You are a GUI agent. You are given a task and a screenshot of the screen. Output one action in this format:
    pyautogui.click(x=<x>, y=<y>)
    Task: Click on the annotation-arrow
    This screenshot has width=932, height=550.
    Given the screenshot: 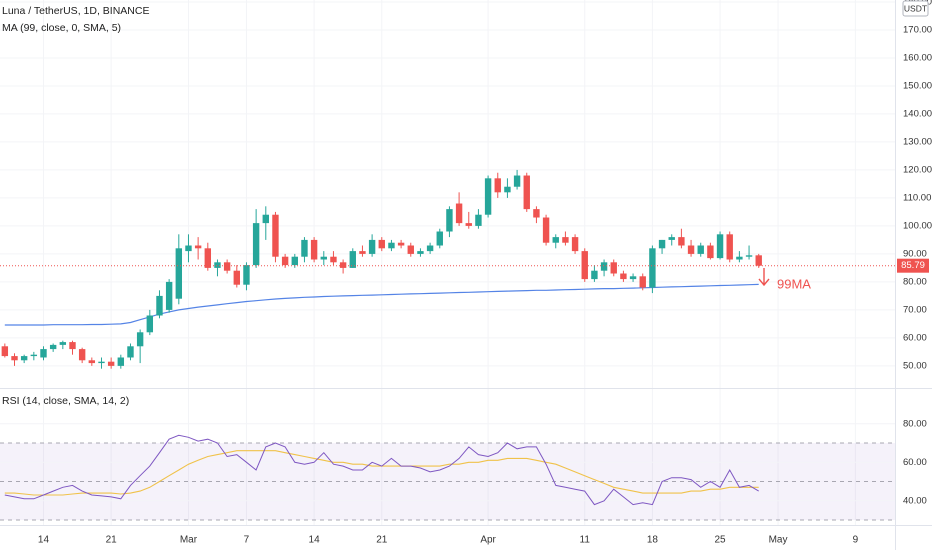 What is the action you would take?
    pyautogui.click(x=764, y=277)
    